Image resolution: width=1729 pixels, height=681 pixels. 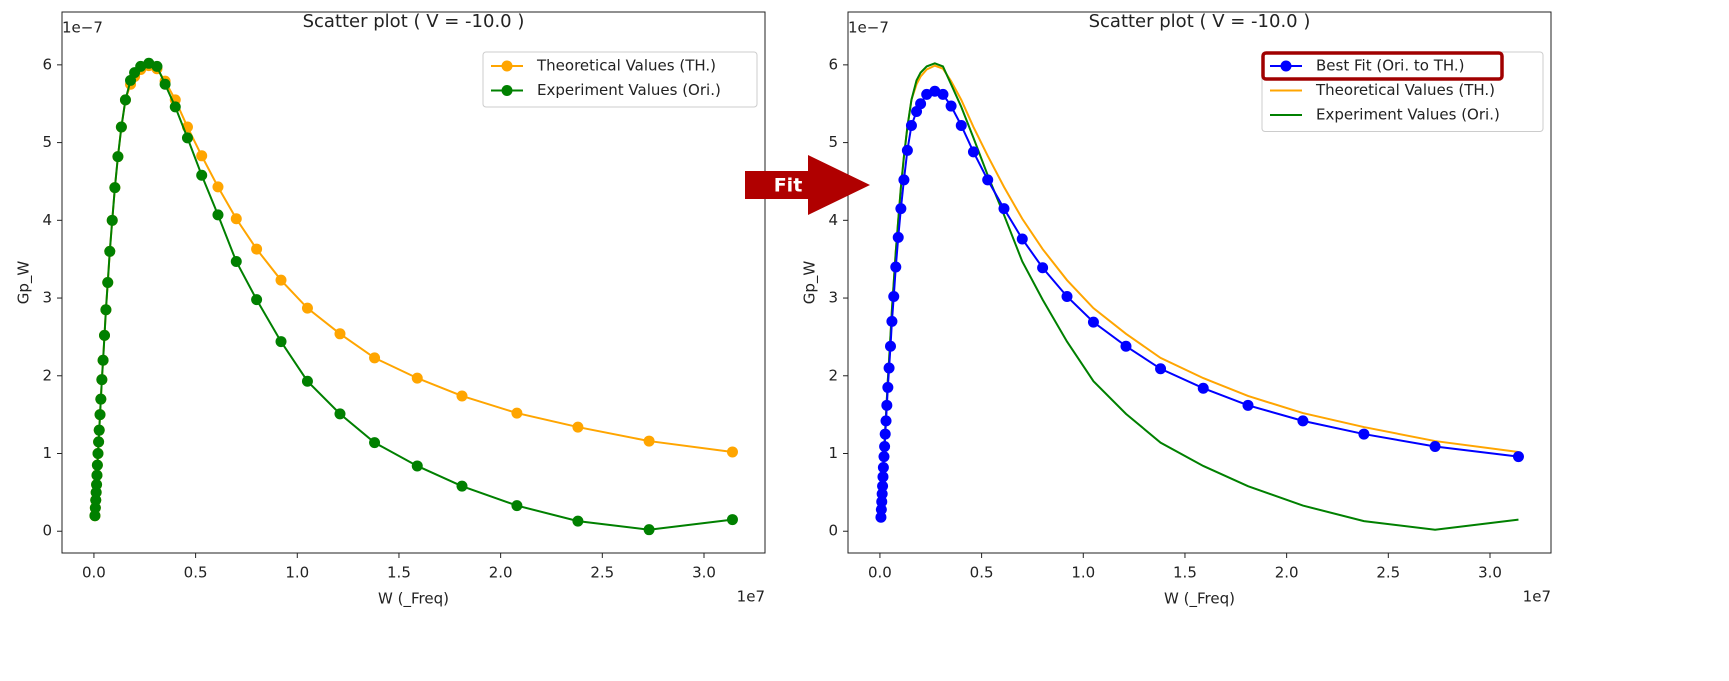 I want to click on arrow-label: Fit, so click(x=788, y=186).